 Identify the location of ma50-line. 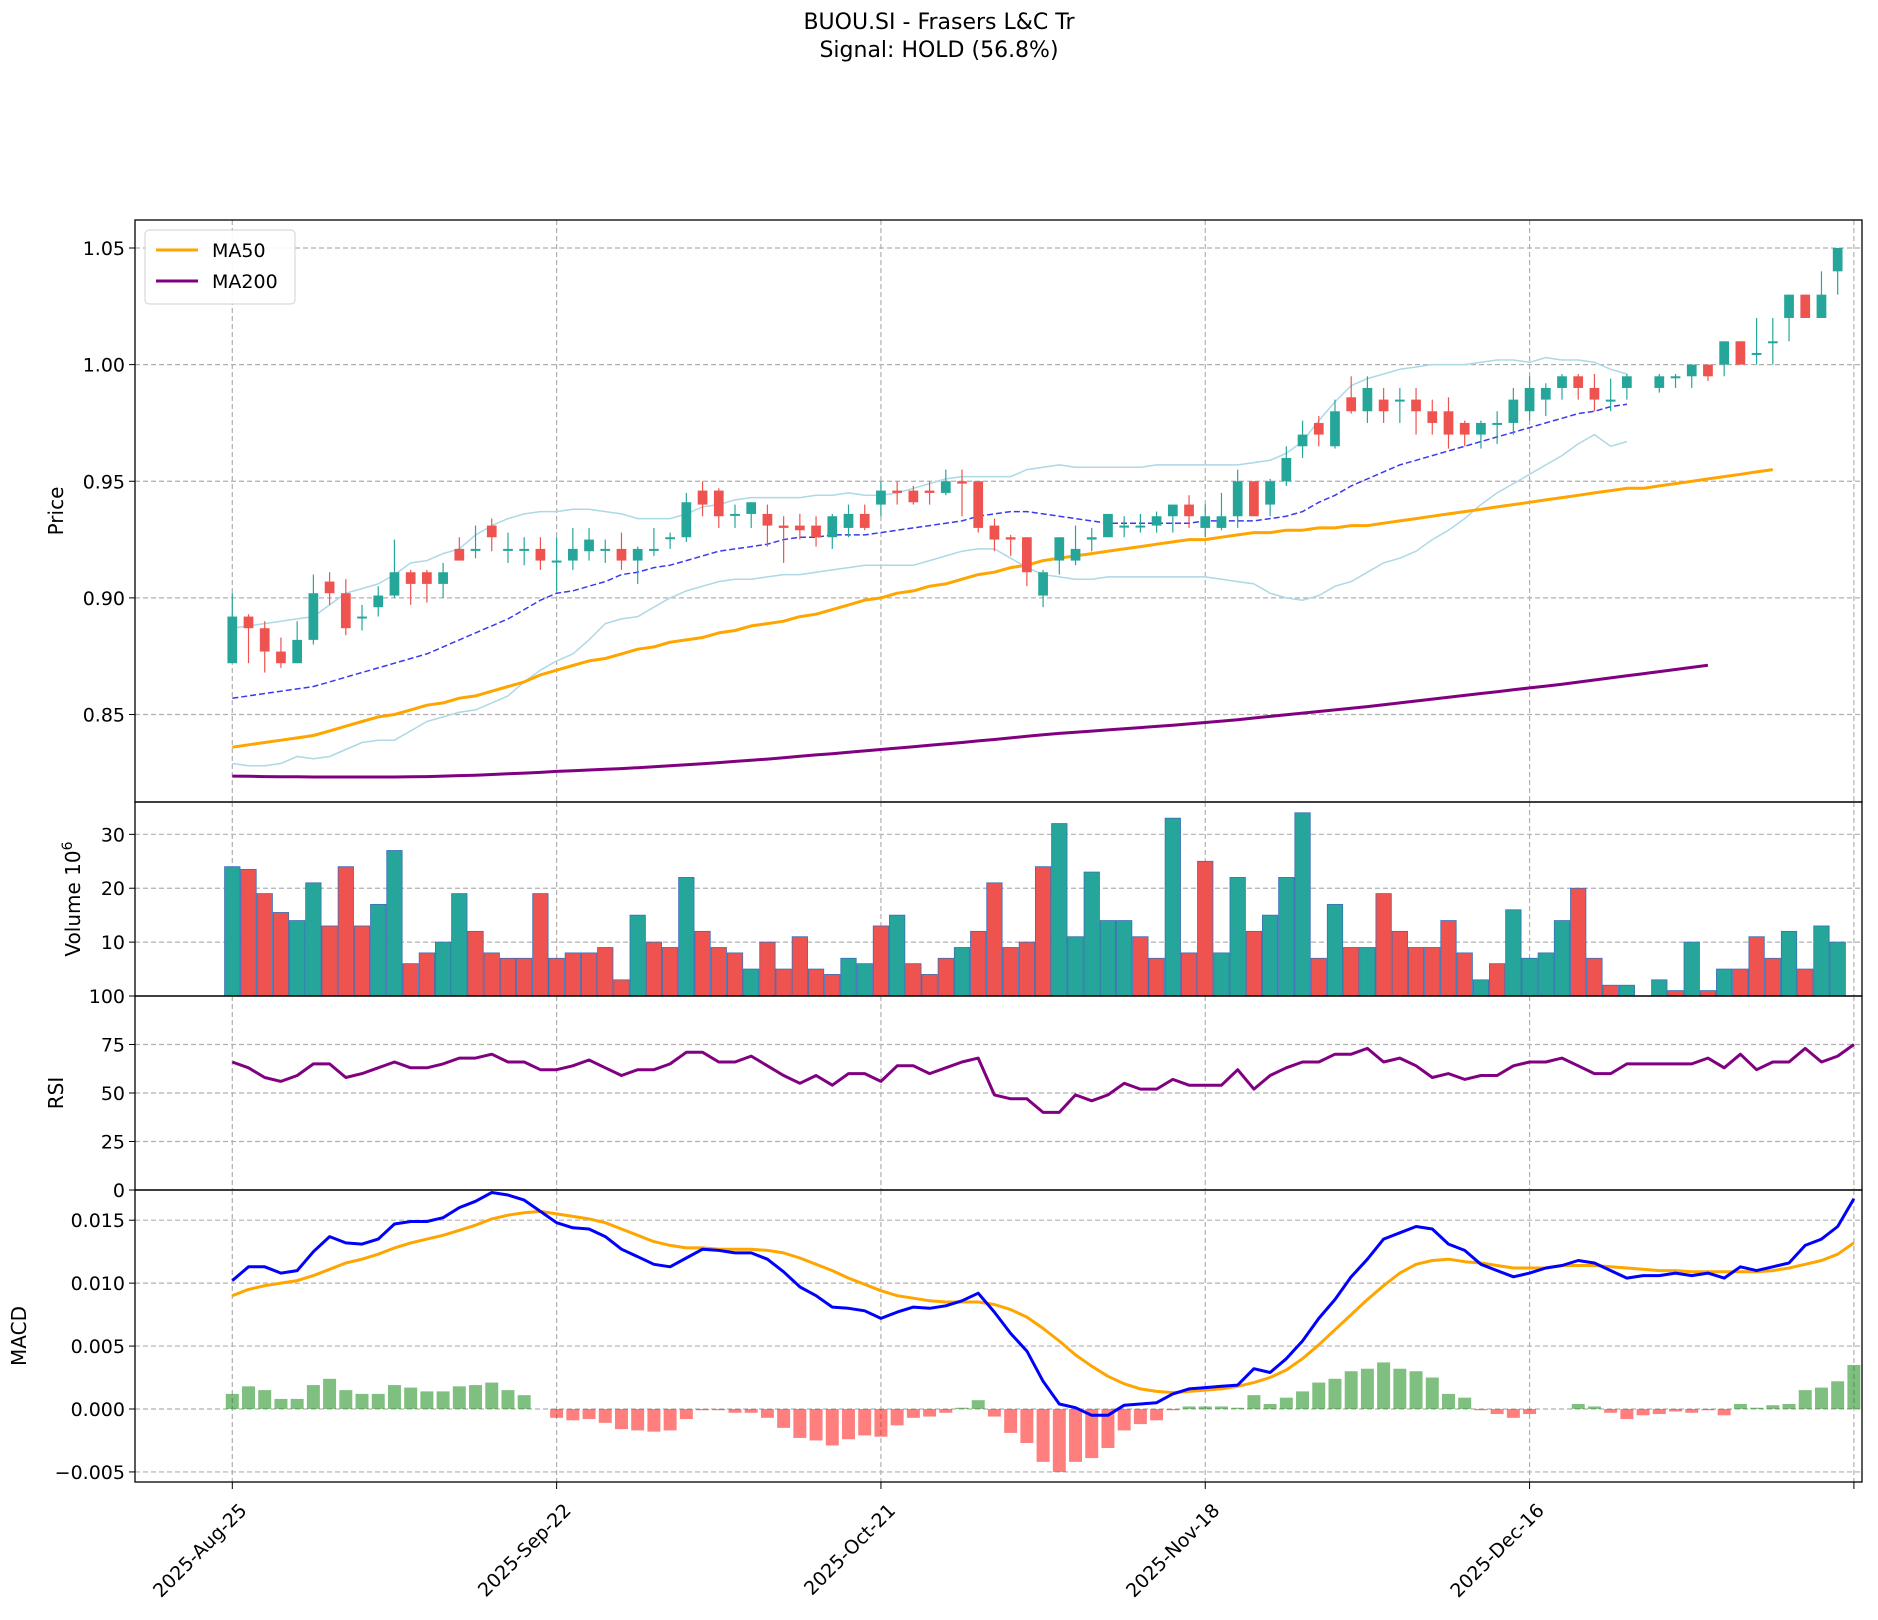
(1003, 608).